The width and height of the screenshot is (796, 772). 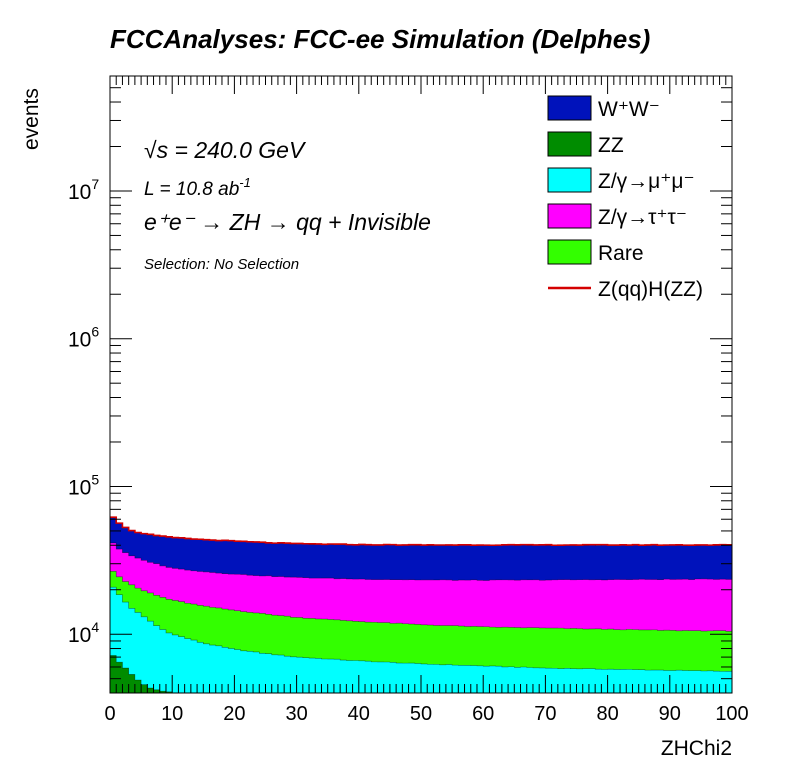 What do you see at coordinates (225, 150) in the screenshot?
I see `sqrt-s-label: √s = 240.0 GeV` at bounding box center [225, 150].